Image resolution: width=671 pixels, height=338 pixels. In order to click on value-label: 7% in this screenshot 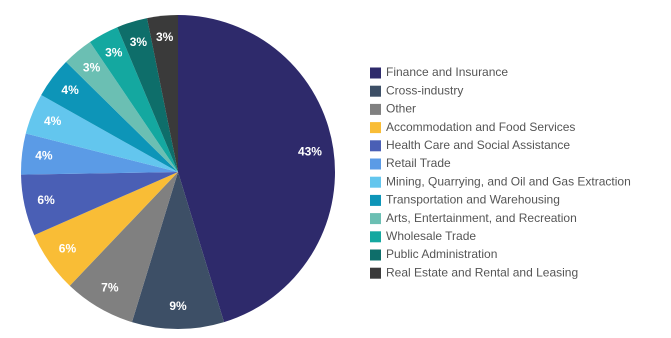, I will do `click(110, 288)`.